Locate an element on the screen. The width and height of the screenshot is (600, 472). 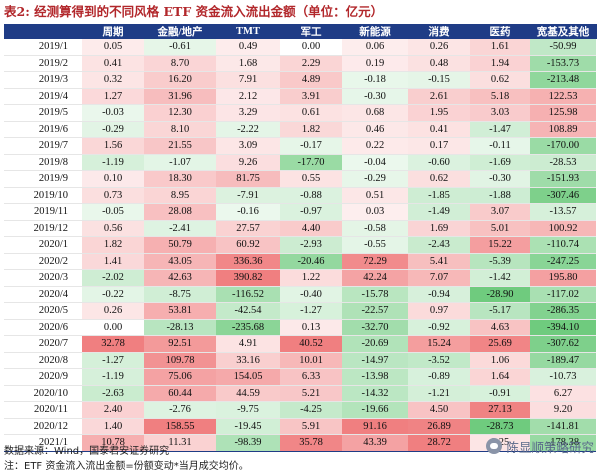
cell-defense: 3.91 is located at coordinates (311, 96).